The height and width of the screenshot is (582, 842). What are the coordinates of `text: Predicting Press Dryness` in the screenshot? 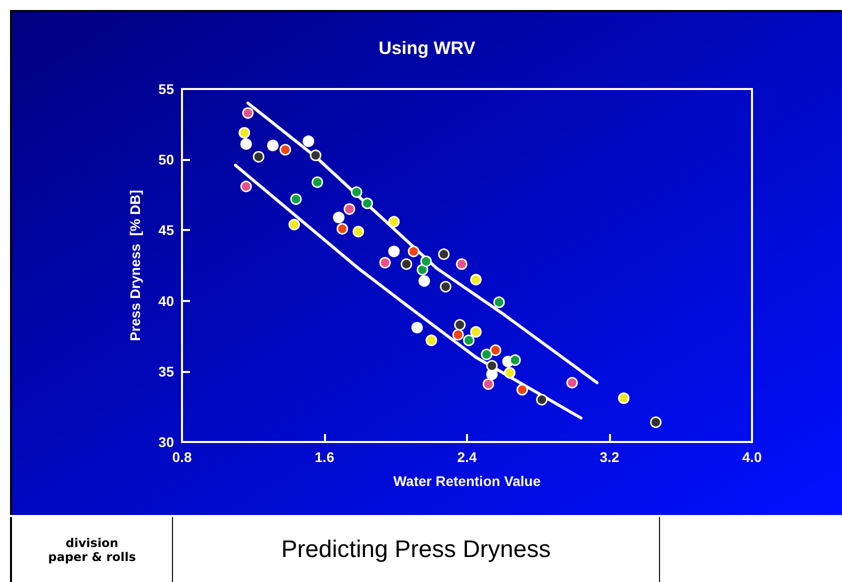 It's located at (416, 549).